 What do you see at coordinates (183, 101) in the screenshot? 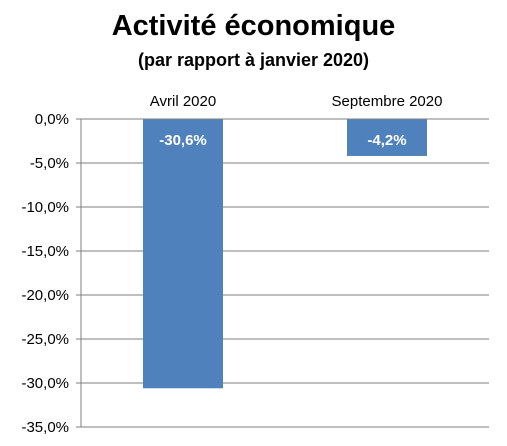
I see `category-label: Avril 2020` at bounding box center [183, 101].